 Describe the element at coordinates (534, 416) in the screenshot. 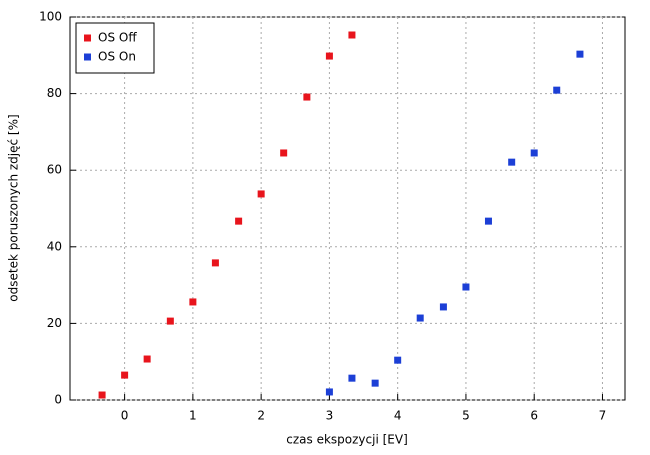

I see `x-tick-label: 6` at that location.